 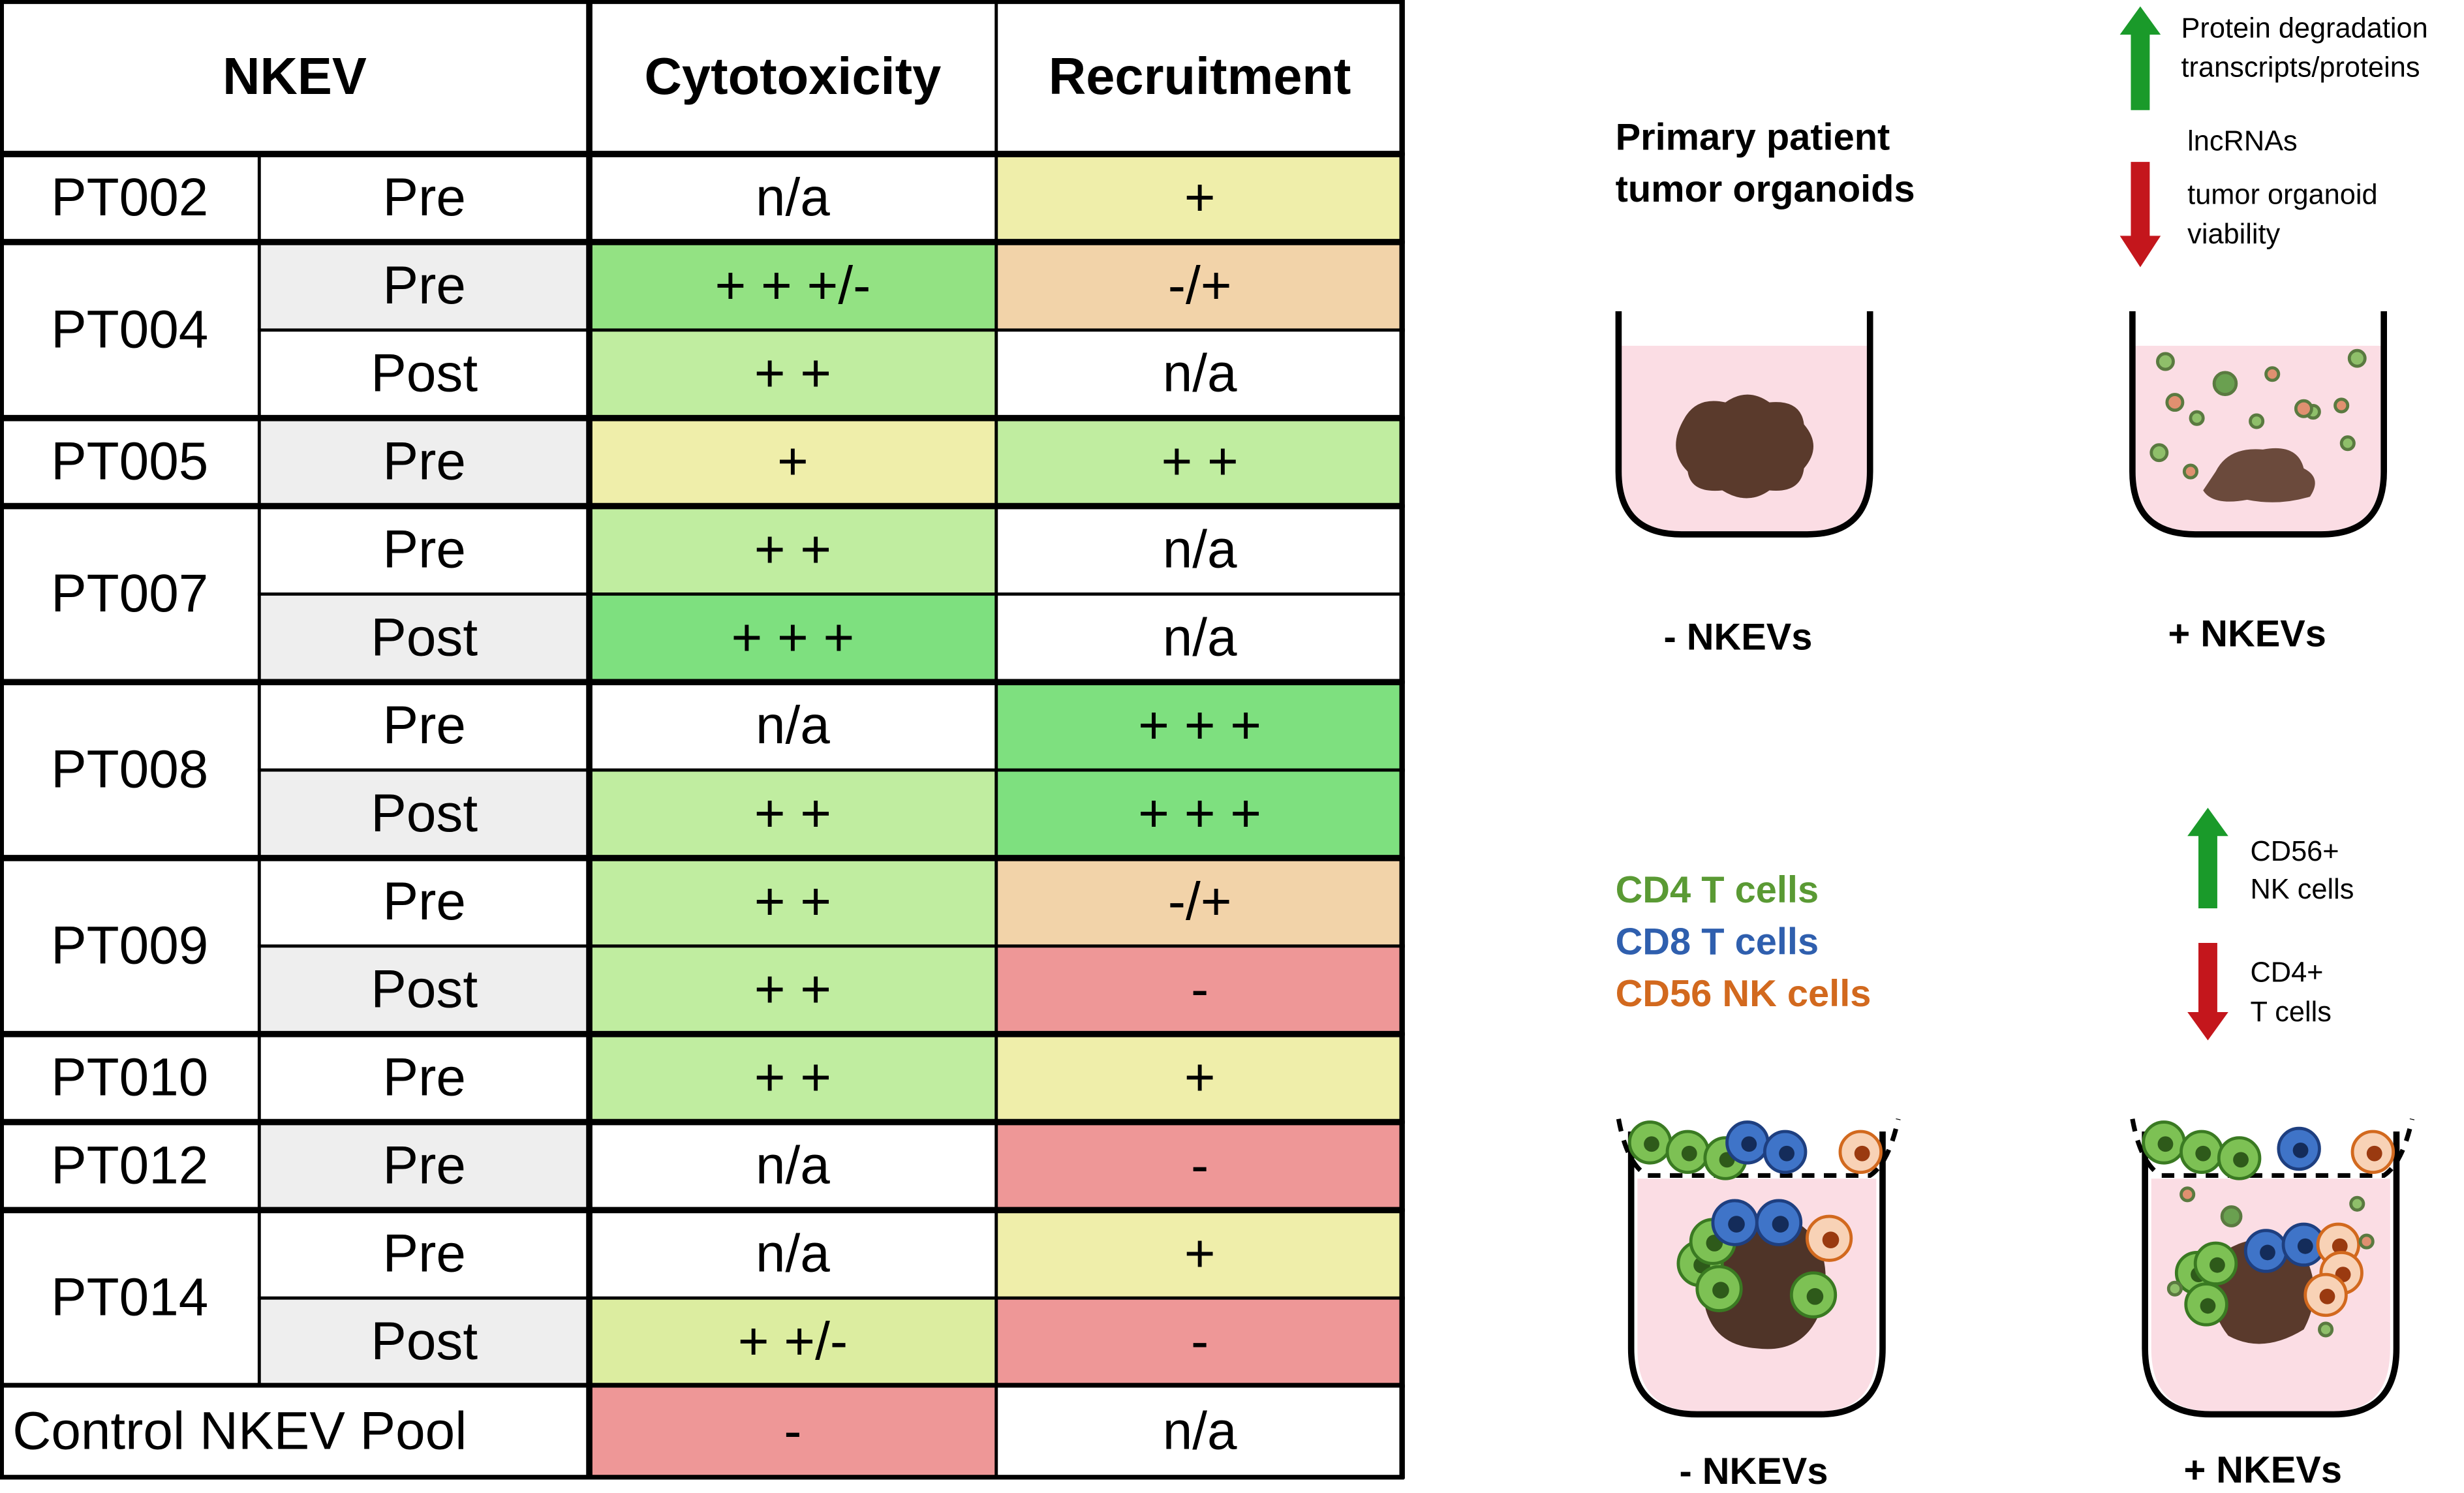 What do you see at coordinates (792, 637) in the screenshot?
I see `cytotoxicity: + + +` at bounding box center [792, 637].